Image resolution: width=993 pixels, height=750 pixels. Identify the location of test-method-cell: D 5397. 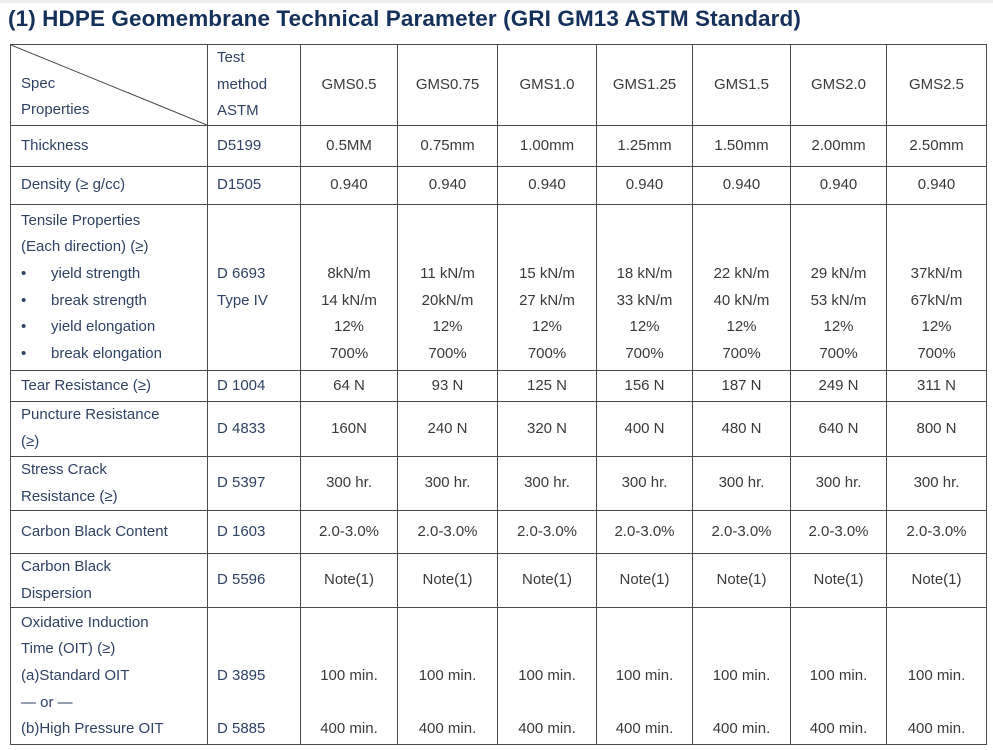
(254, 483).